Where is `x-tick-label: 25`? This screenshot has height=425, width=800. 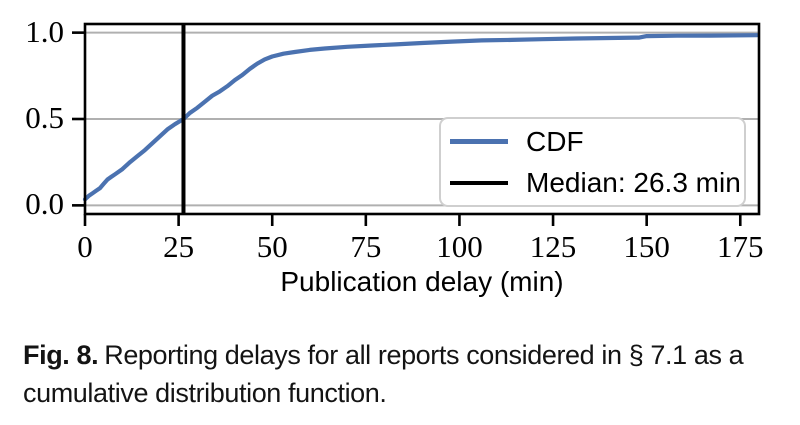 x-tick-label: 25 is located at coordinates (179, 246).